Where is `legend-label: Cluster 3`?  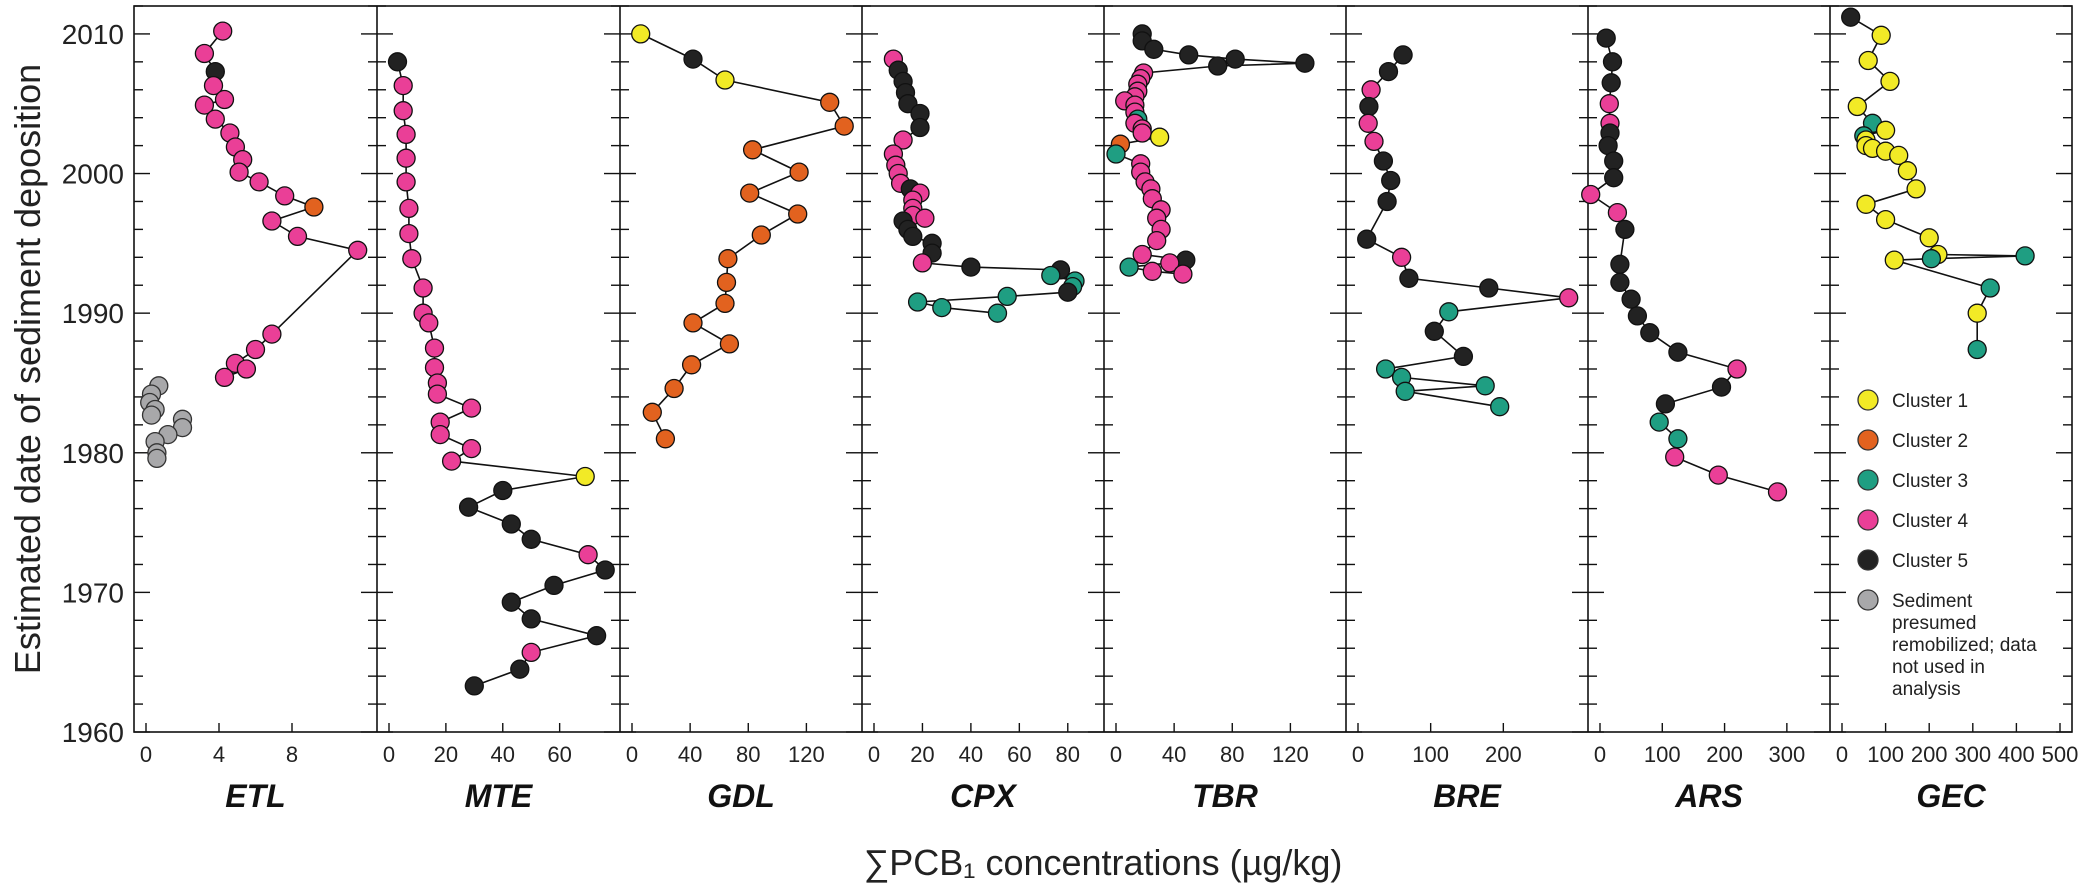 legend-label: Cluster 3 is located at coordinates (1930, 481).